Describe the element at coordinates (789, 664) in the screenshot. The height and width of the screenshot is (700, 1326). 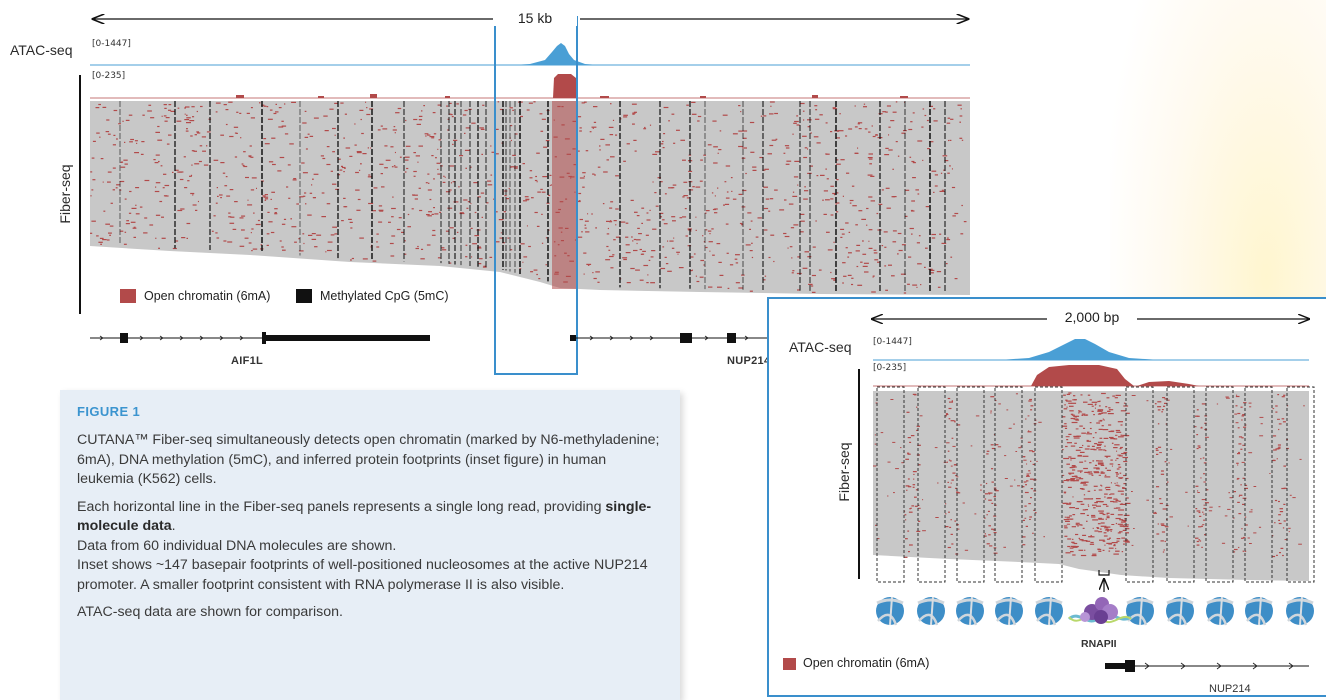
I see `inset-legend-swatch` at that location.